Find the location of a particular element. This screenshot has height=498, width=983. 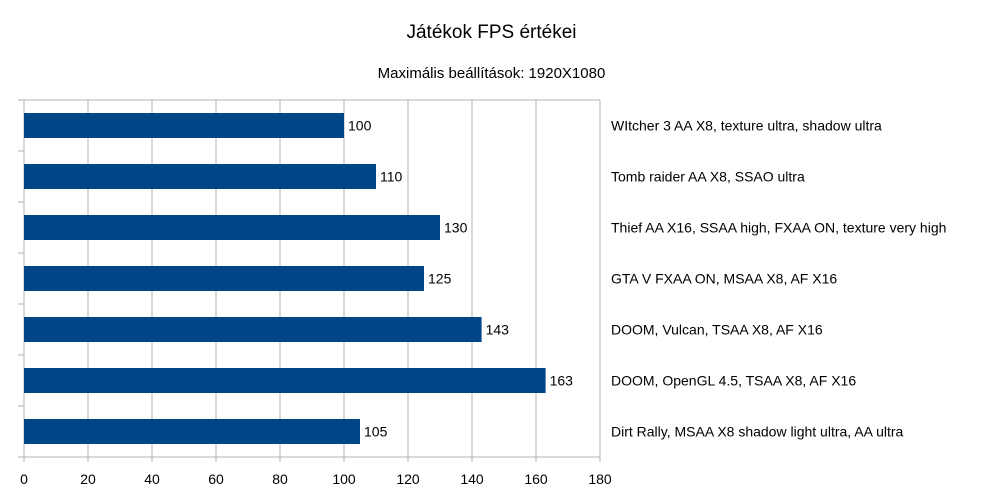

data-label: 110 is located at coordinates (391, 177).